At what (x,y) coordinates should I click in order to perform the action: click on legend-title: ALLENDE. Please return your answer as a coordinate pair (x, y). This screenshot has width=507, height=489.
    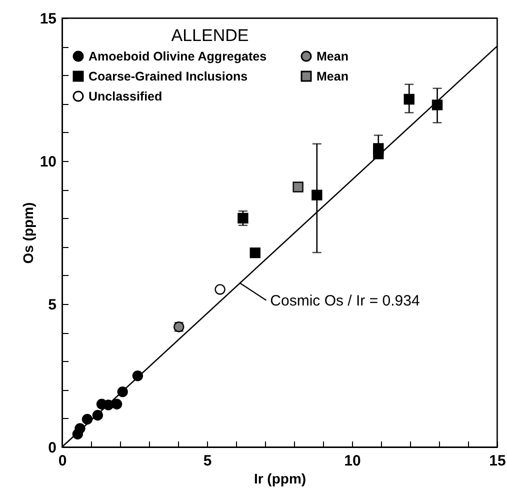
    Looking at the image, I should click on (210, 35).